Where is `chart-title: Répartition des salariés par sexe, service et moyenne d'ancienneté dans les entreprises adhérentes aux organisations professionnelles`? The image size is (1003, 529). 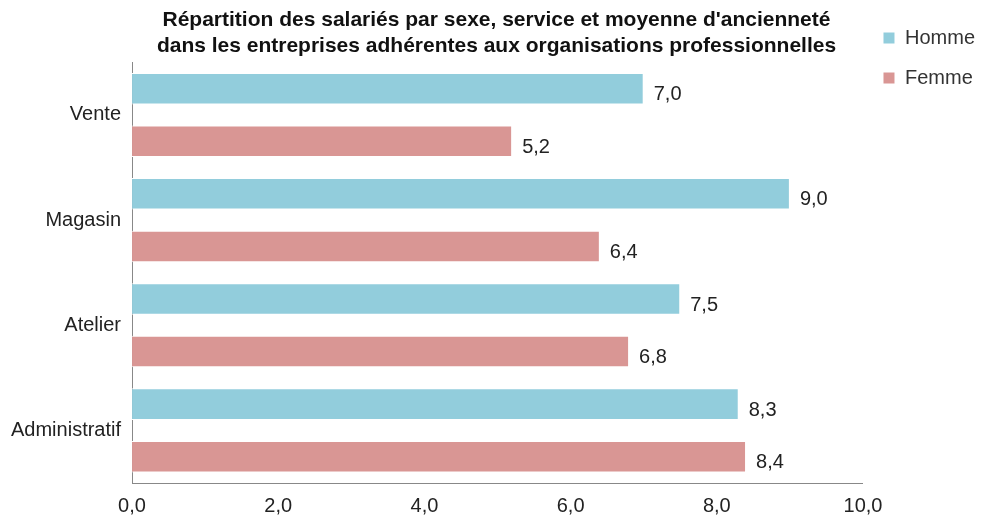
chart-title: Répartition des salariés par sexe, service et moyenne d'ancienneté dans les entreprises adhérentes aux organisations professionnelles is located at coordinates (496, 31).